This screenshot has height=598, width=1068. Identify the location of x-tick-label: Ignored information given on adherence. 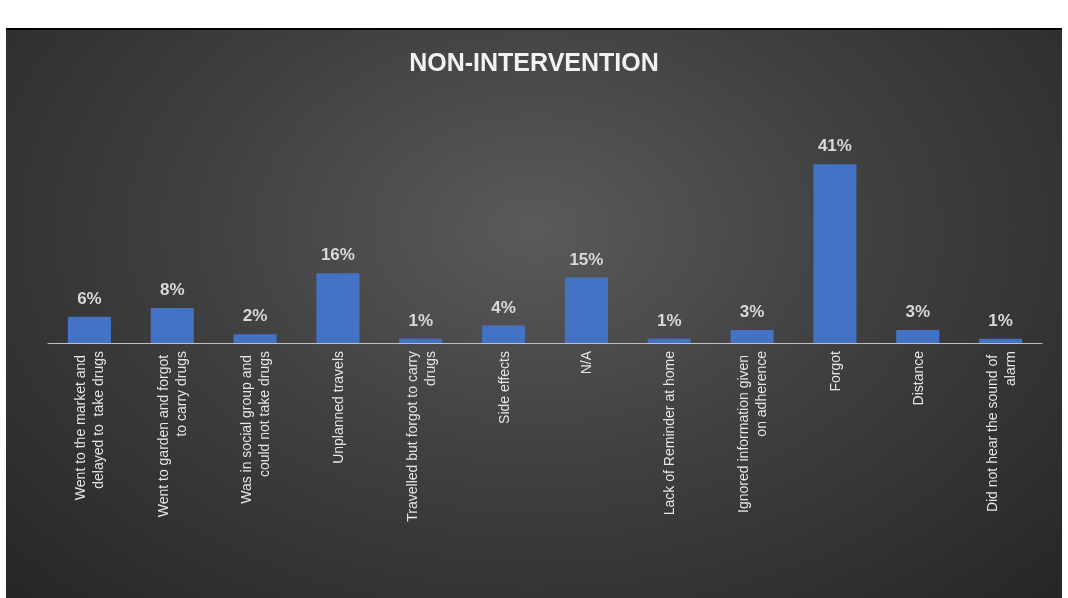
(752, 431).